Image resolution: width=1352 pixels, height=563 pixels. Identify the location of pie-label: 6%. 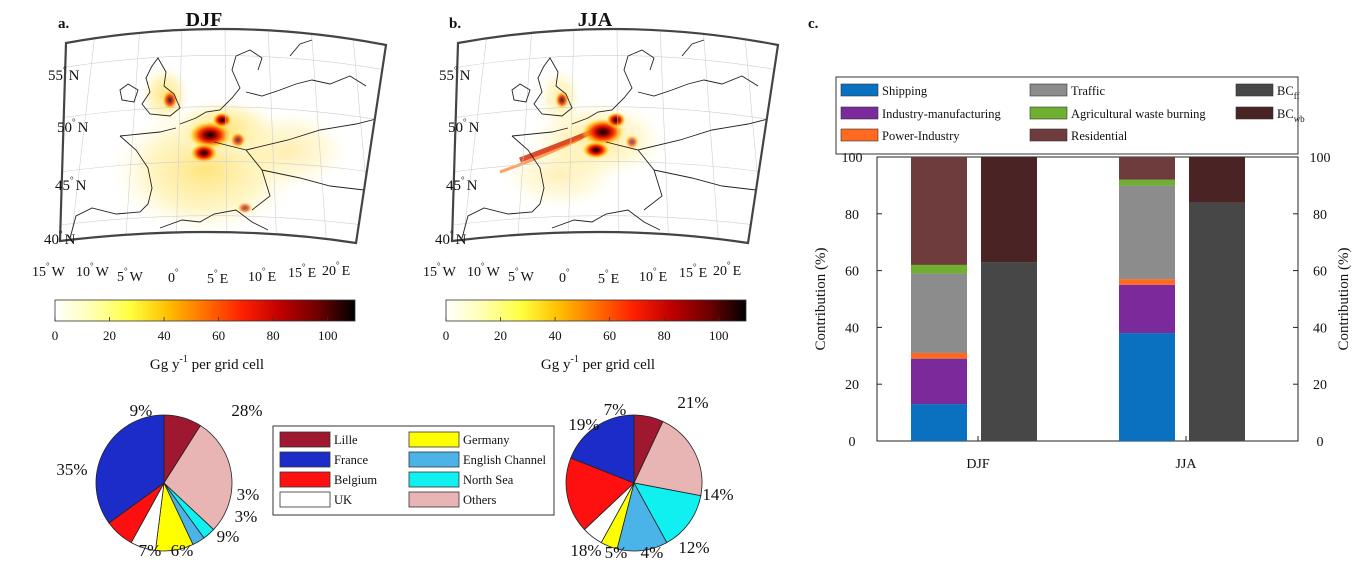
(182, 550).